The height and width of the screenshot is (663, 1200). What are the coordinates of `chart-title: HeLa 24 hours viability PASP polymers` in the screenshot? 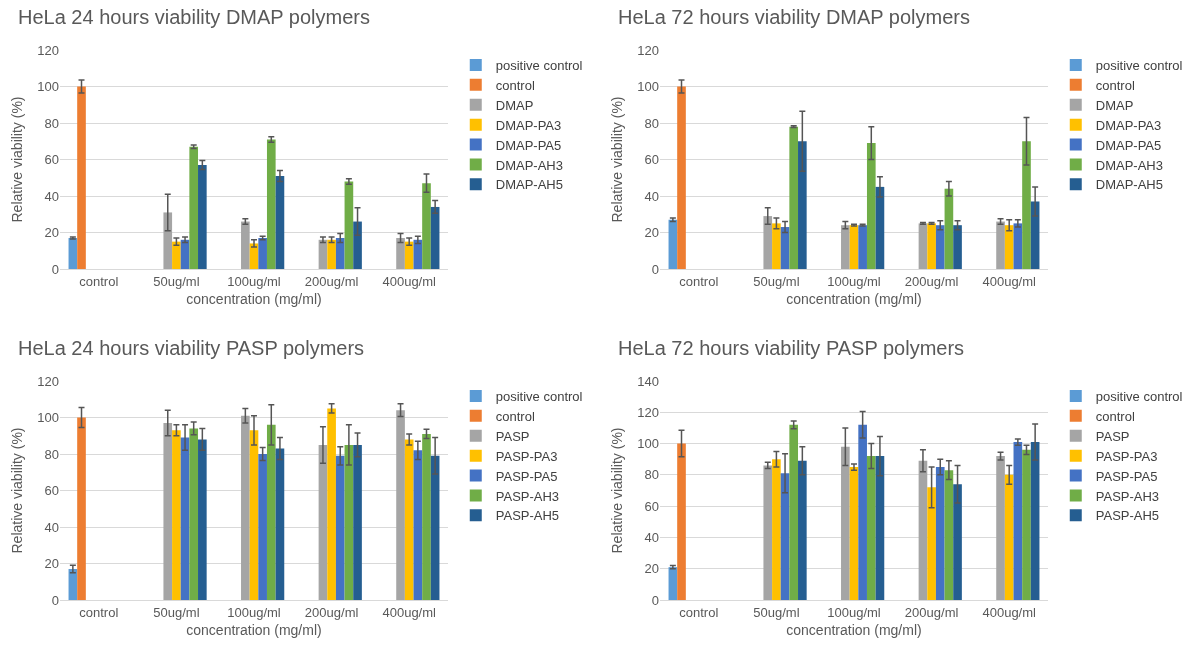 It's located at (191, 347).